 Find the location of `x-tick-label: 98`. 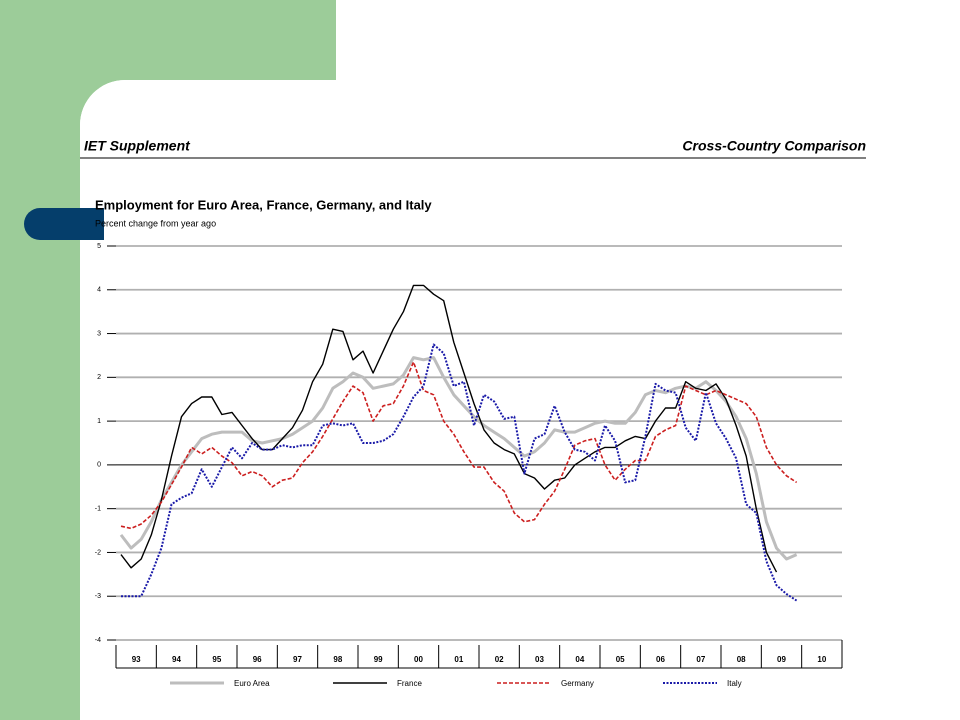

x-tick-label: 98 is located at coordinates (337, 659).